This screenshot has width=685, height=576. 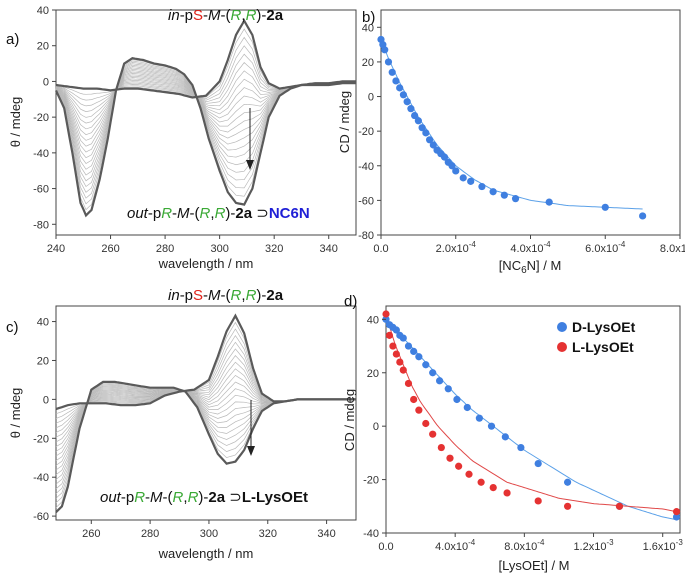 What do you see at coordinates (15, 413) in the screenshot?
I see `y-axis-label-c: θ / mdeg` at bounding box center [15, 413].